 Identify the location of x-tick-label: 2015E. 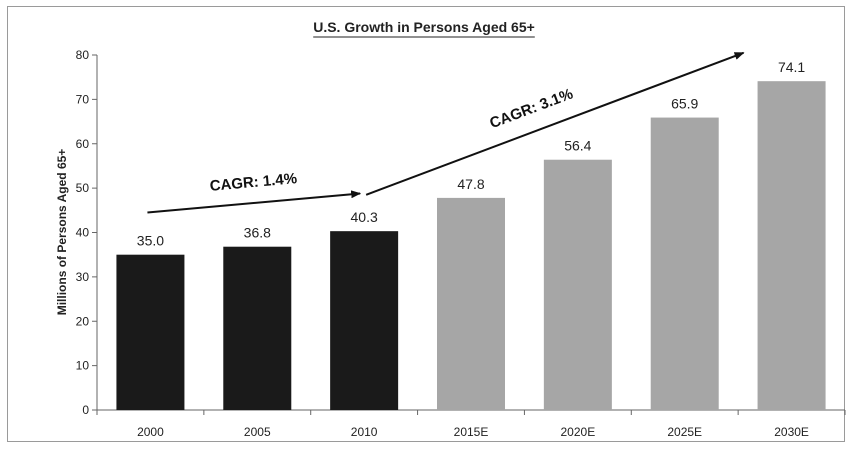
(471, 432).